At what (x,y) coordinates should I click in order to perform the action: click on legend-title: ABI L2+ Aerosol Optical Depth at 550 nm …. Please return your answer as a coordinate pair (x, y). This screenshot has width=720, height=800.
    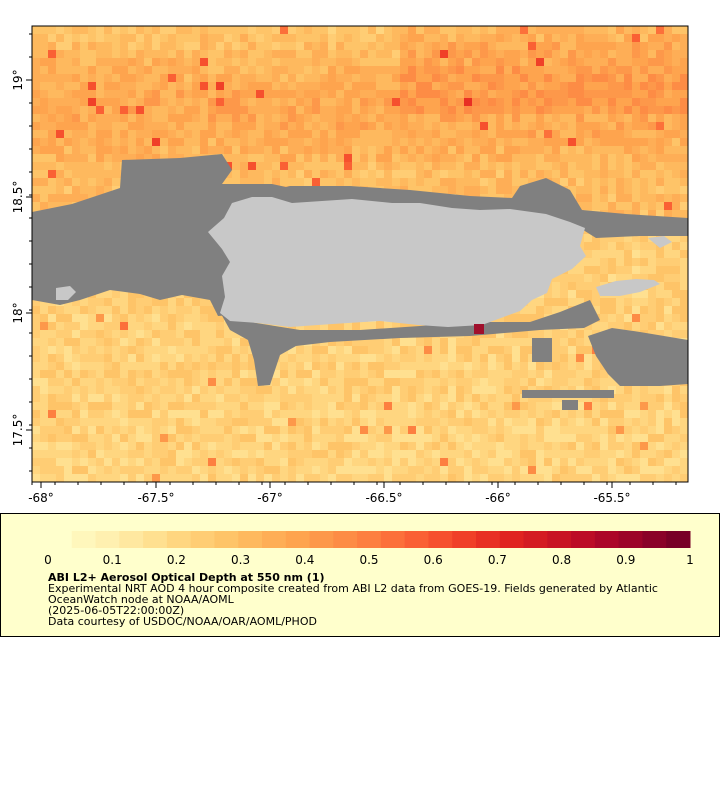
    Looking at the image, I should click on (186, 577).